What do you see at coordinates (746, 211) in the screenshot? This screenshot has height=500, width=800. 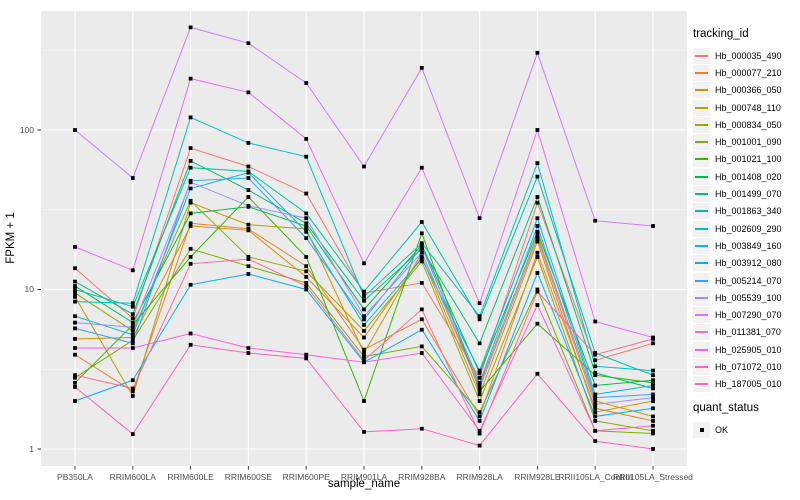 I see `legend-item: Hb_001863_340` at bounding box center [746, 211].